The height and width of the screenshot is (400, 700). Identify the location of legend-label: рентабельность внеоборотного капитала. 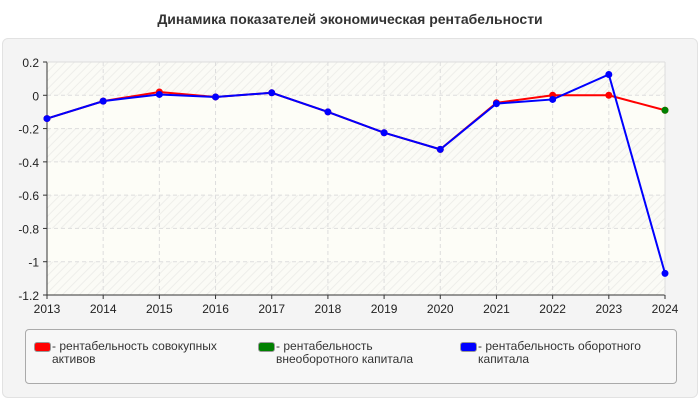
(344, 352).